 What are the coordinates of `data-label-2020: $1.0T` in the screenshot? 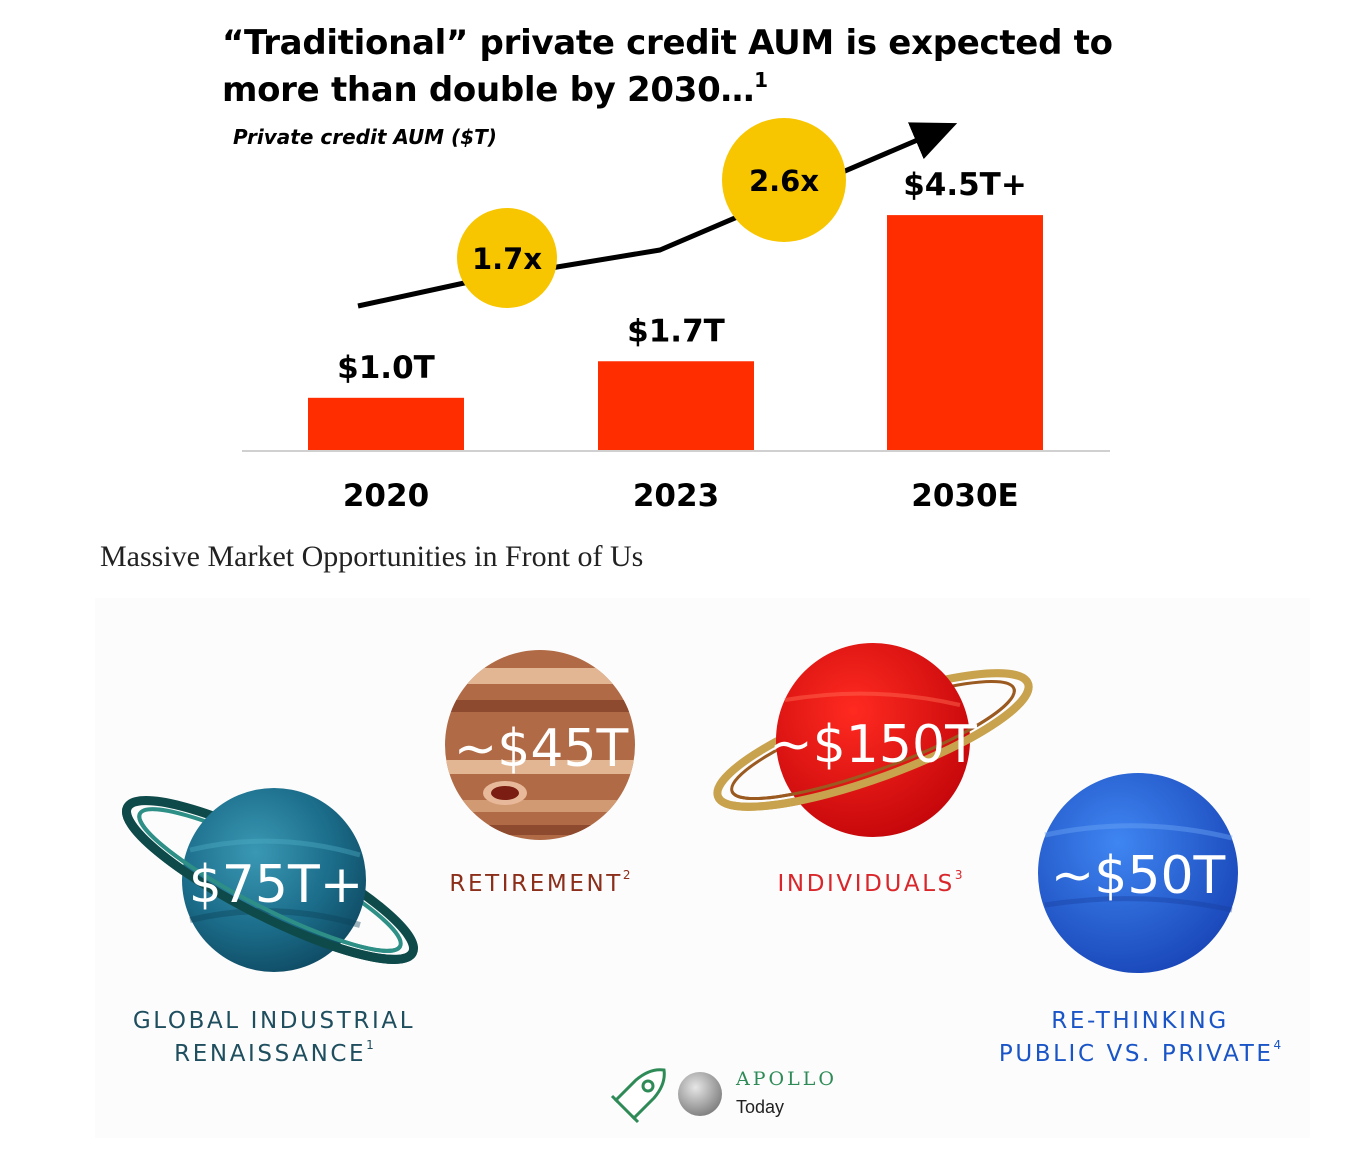 It's located at (386, 368).